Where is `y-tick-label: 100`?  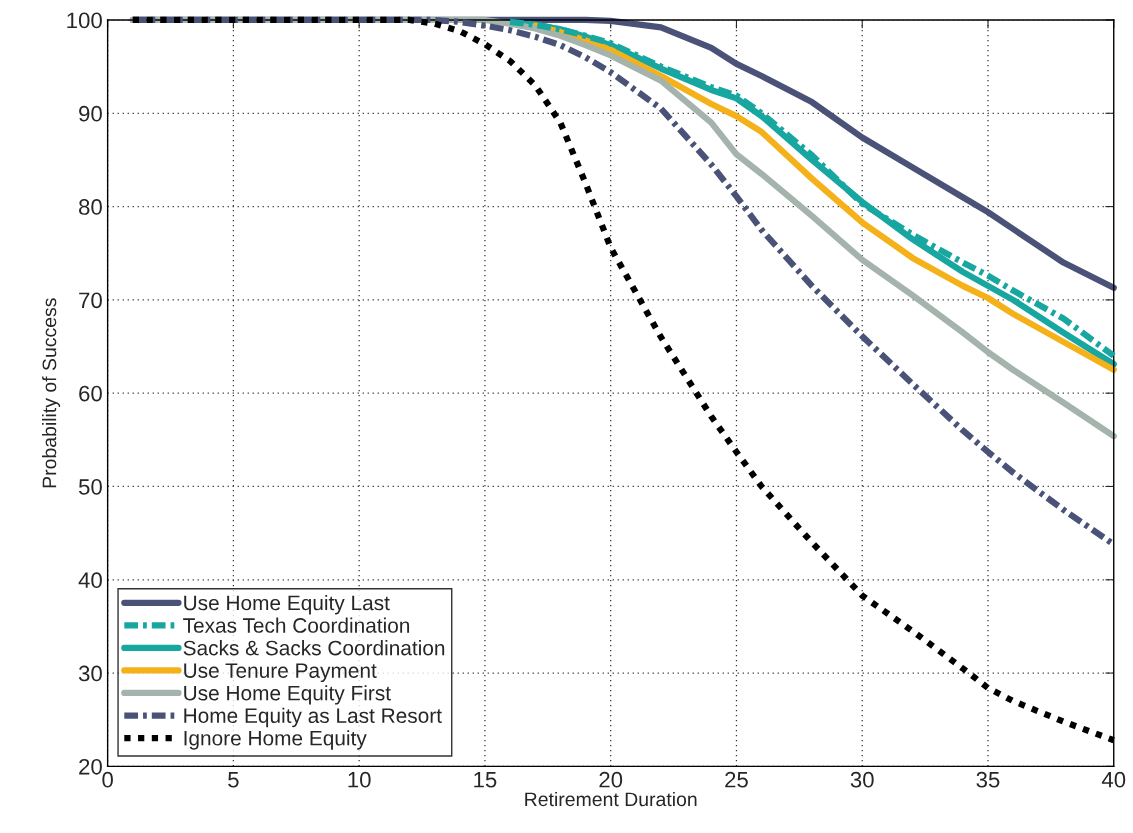 y-tick-label: 100 is located at coordinates (84, 20).